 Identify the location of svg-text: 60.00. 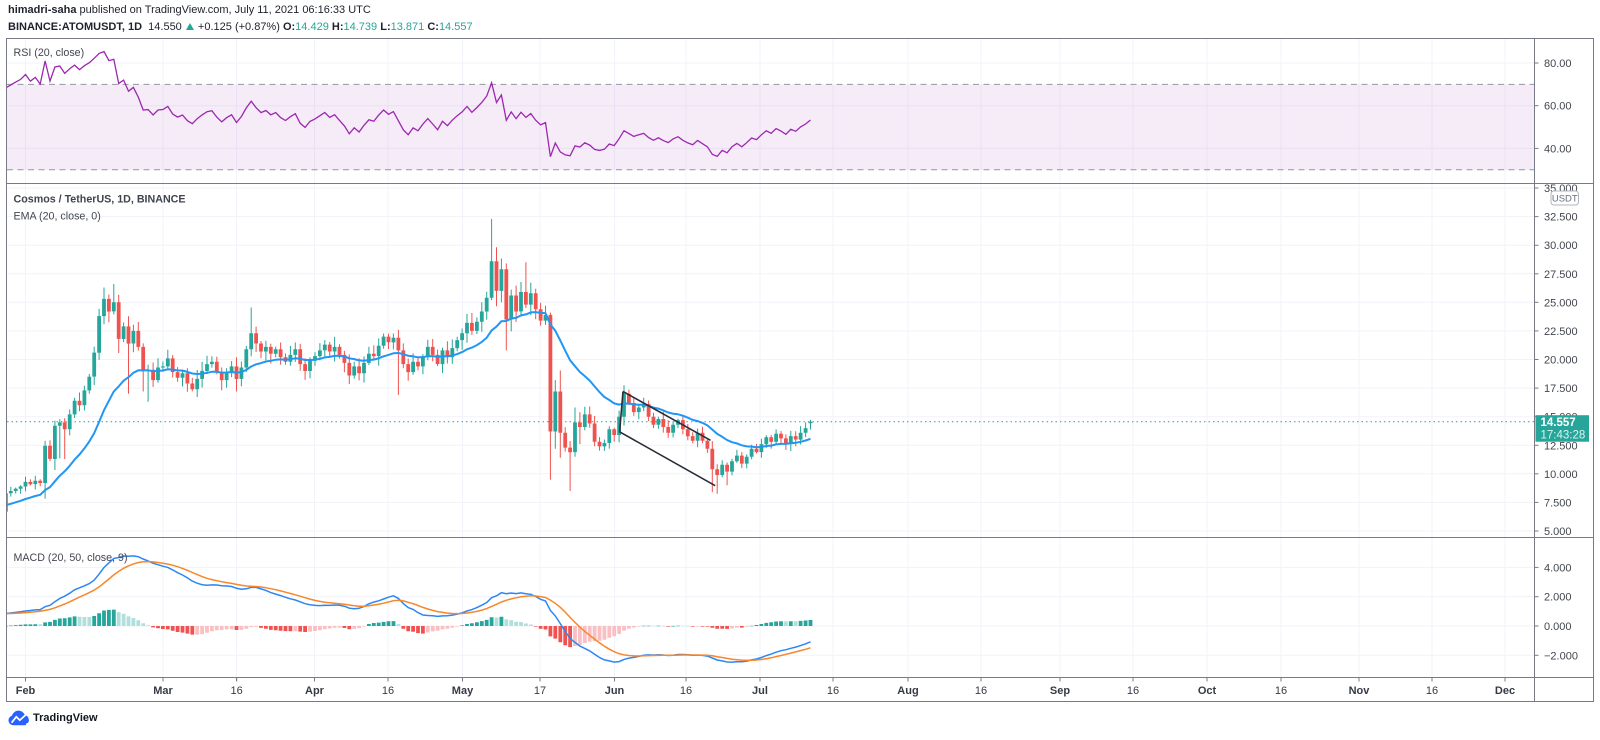
(1558, 107).